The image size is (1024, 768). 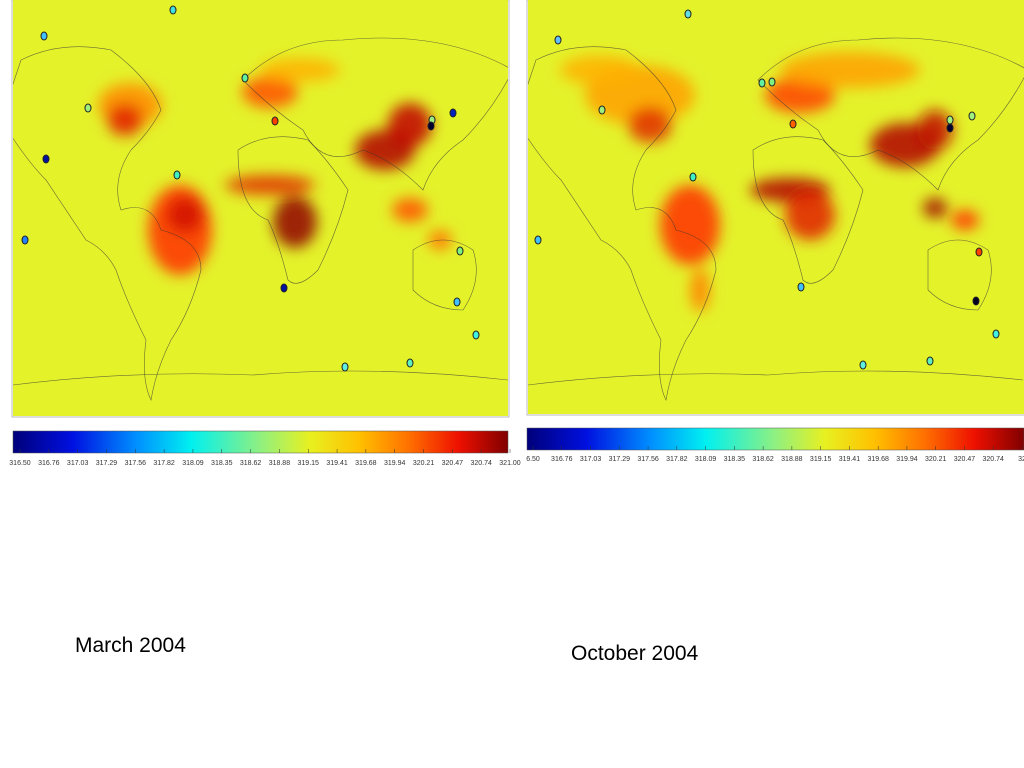 I want to click on map-caption: March 2004, so click(x=130, y=645).